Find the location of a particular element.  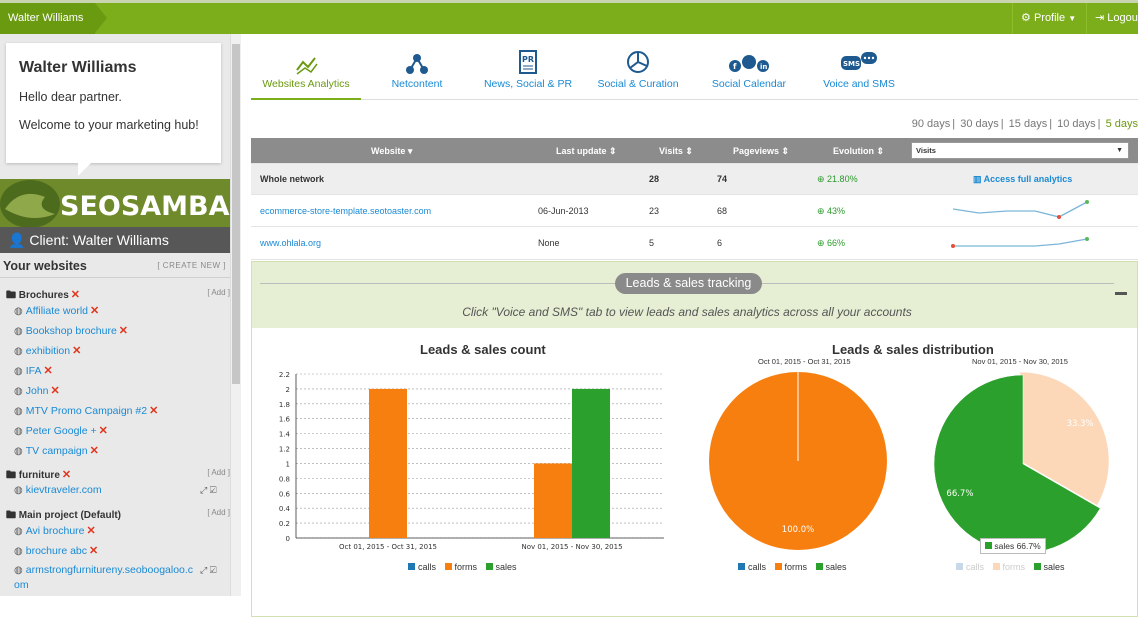

site-name: TV campaign is located at coordinates (56, 451).